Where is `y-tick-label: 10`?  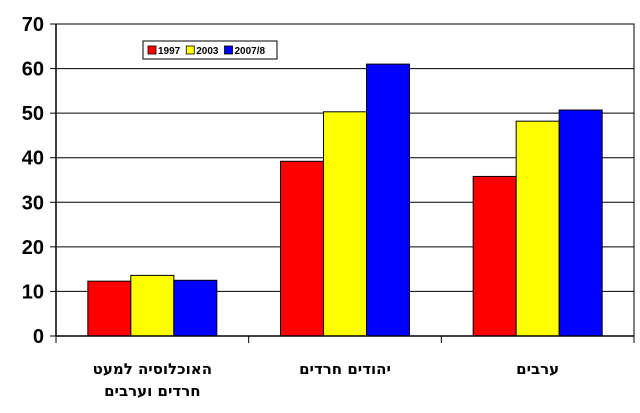
y-tick-label: 10 is located at coordinates (33, 292).